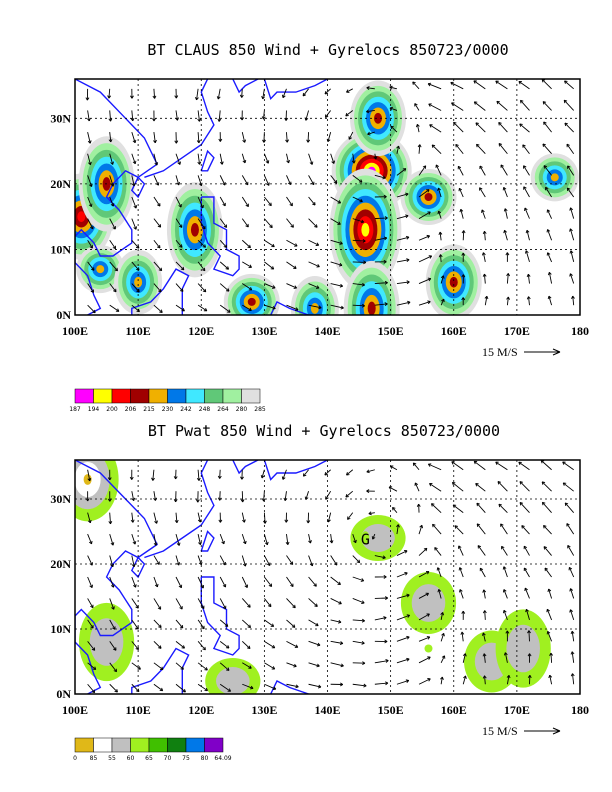 Image resolution: width=612 pixels, height=792 pixels. Describe the element at coordinates (327, 710) in the screenshot. I see `x-tick-label: 140E` at that location.